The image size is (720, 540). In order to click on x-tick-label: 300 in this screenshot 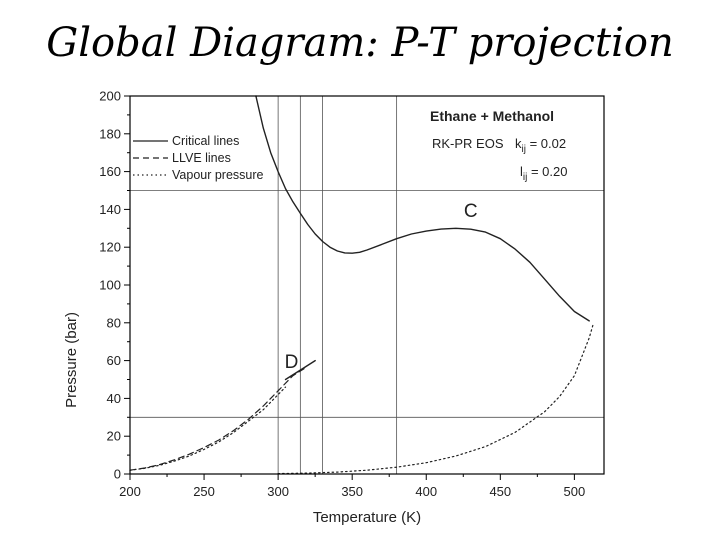, I will do `click(278, 491)`.